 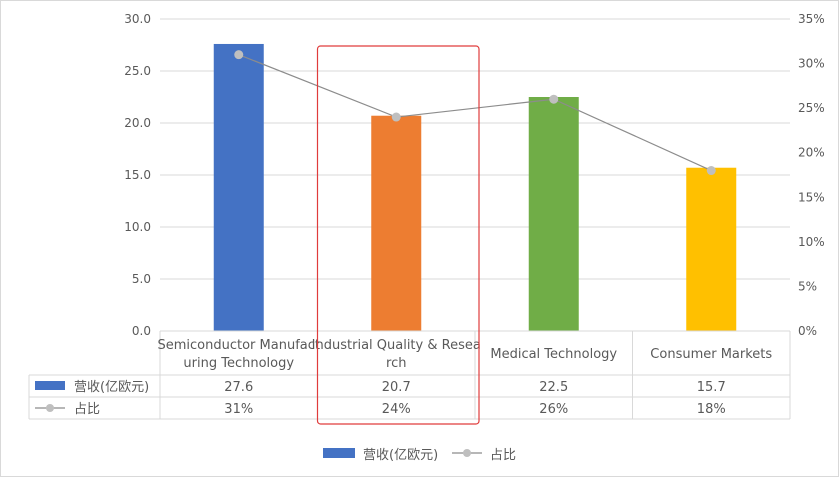 What do you see at coordinates (811, 19) in the screenshot?
I see `right-tick-label: 35%` at bounding box center [811, 19].